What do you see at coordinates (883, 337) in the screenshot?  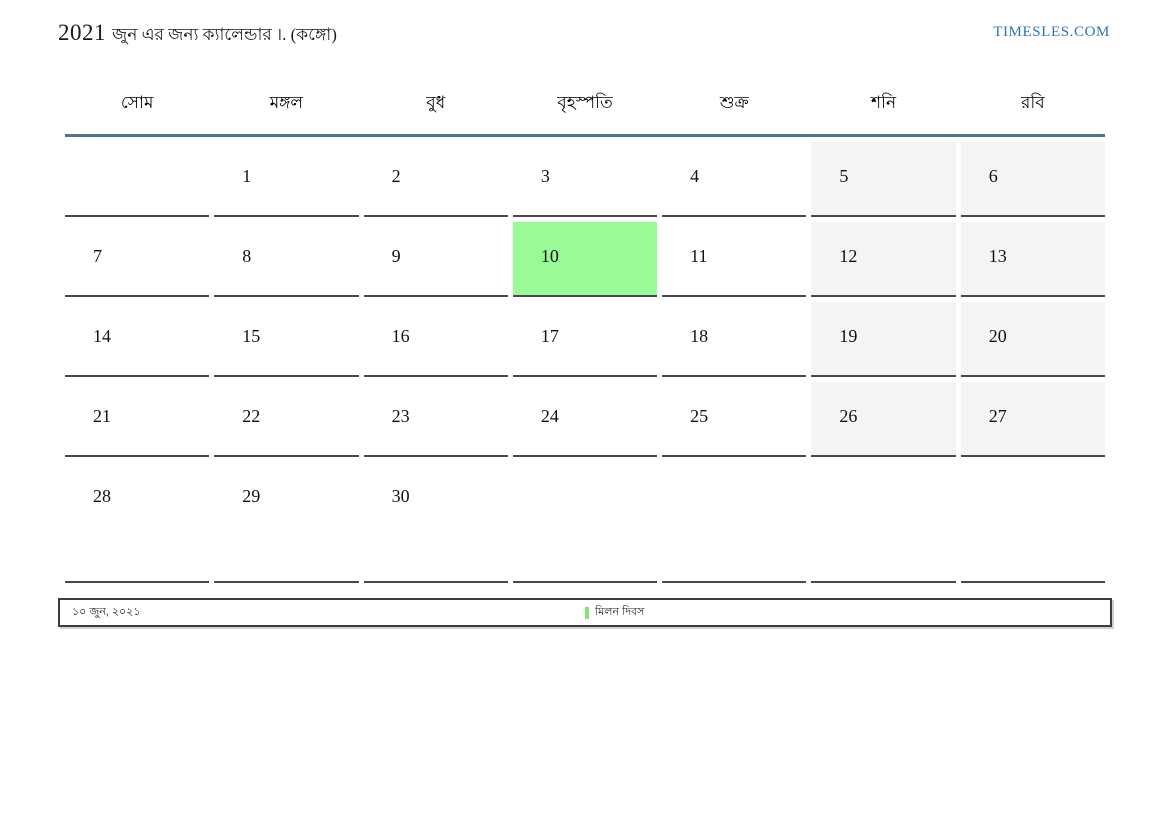 I see `day-cell-weekend: 19` at bounding box center [883, 337].